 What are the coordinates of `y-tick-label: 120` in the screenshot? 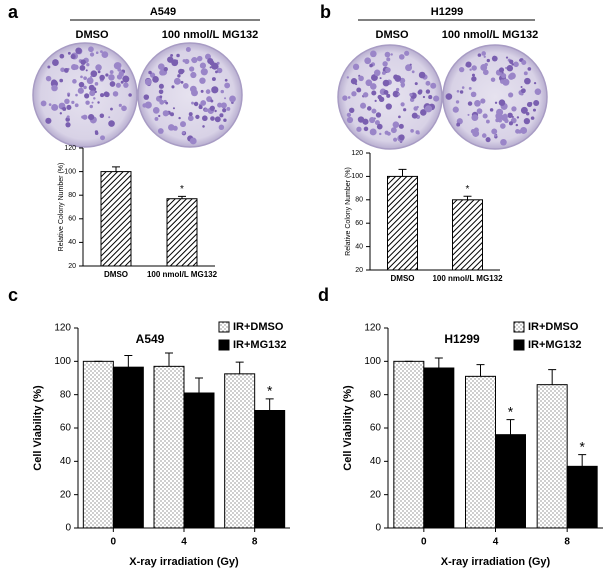 It's located at (62, 328).